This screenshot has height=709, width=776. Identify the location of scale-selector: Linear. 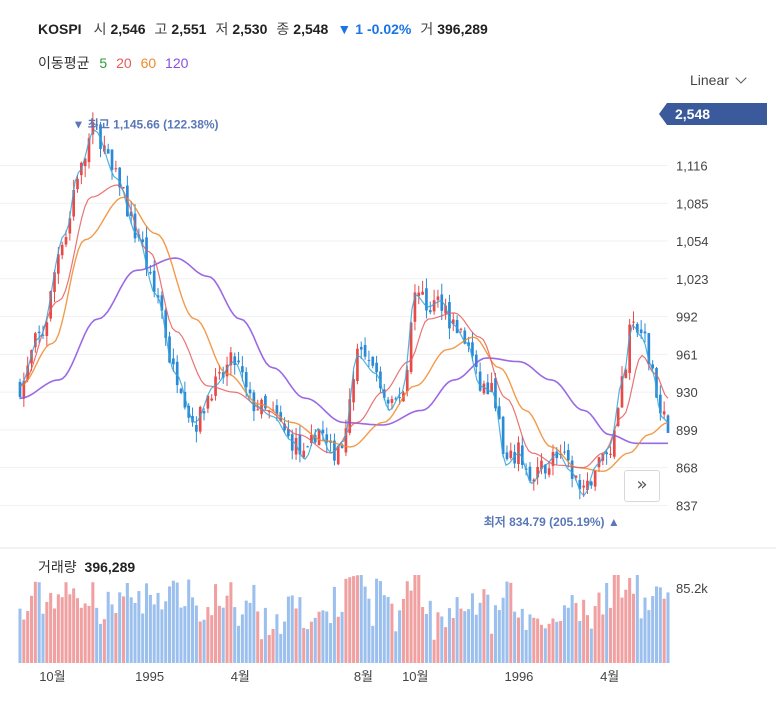
(718, 80).